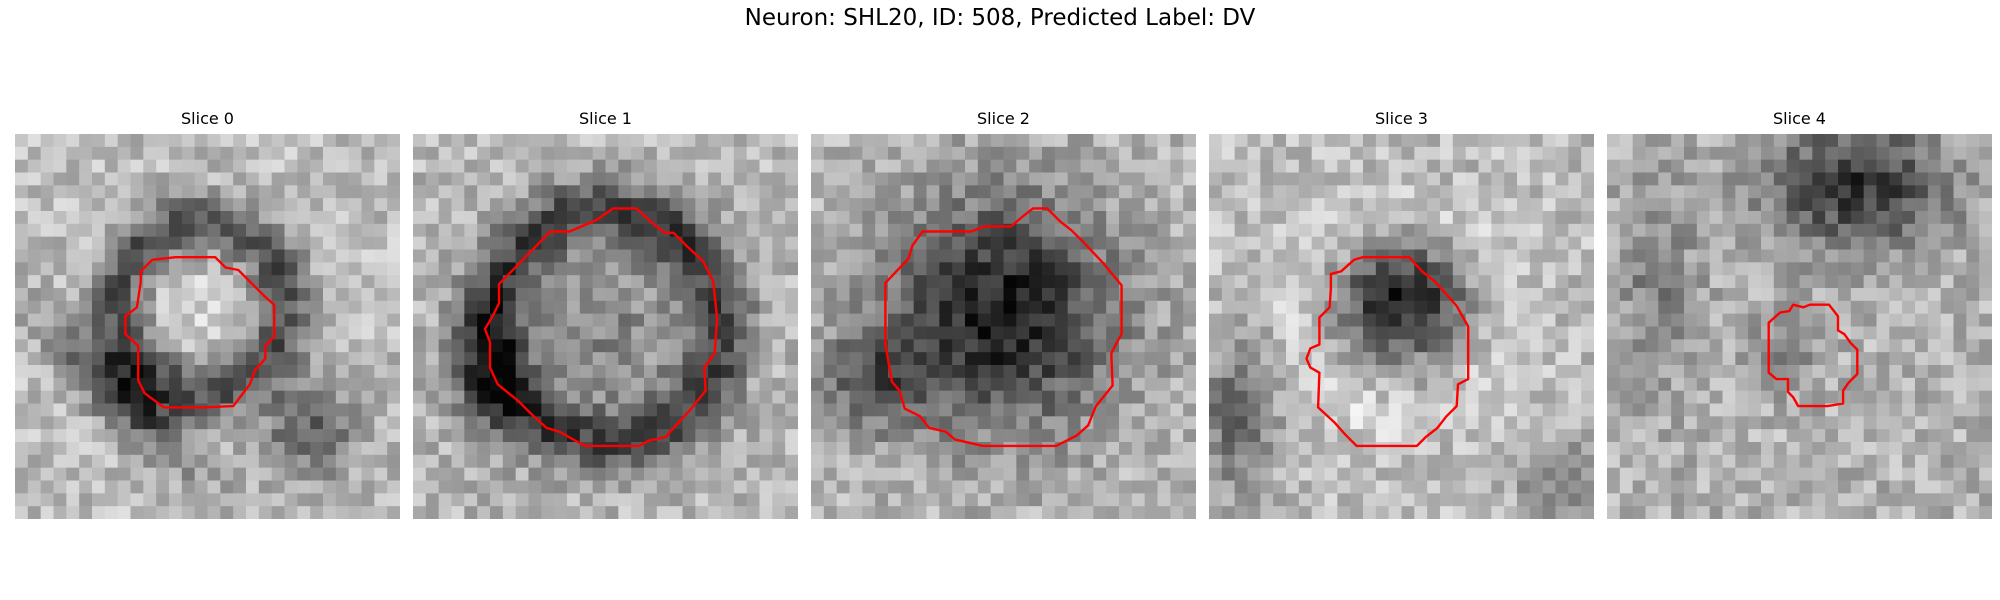  I want to click on slice-panel-3: Slice 3, so click(1401, 313).